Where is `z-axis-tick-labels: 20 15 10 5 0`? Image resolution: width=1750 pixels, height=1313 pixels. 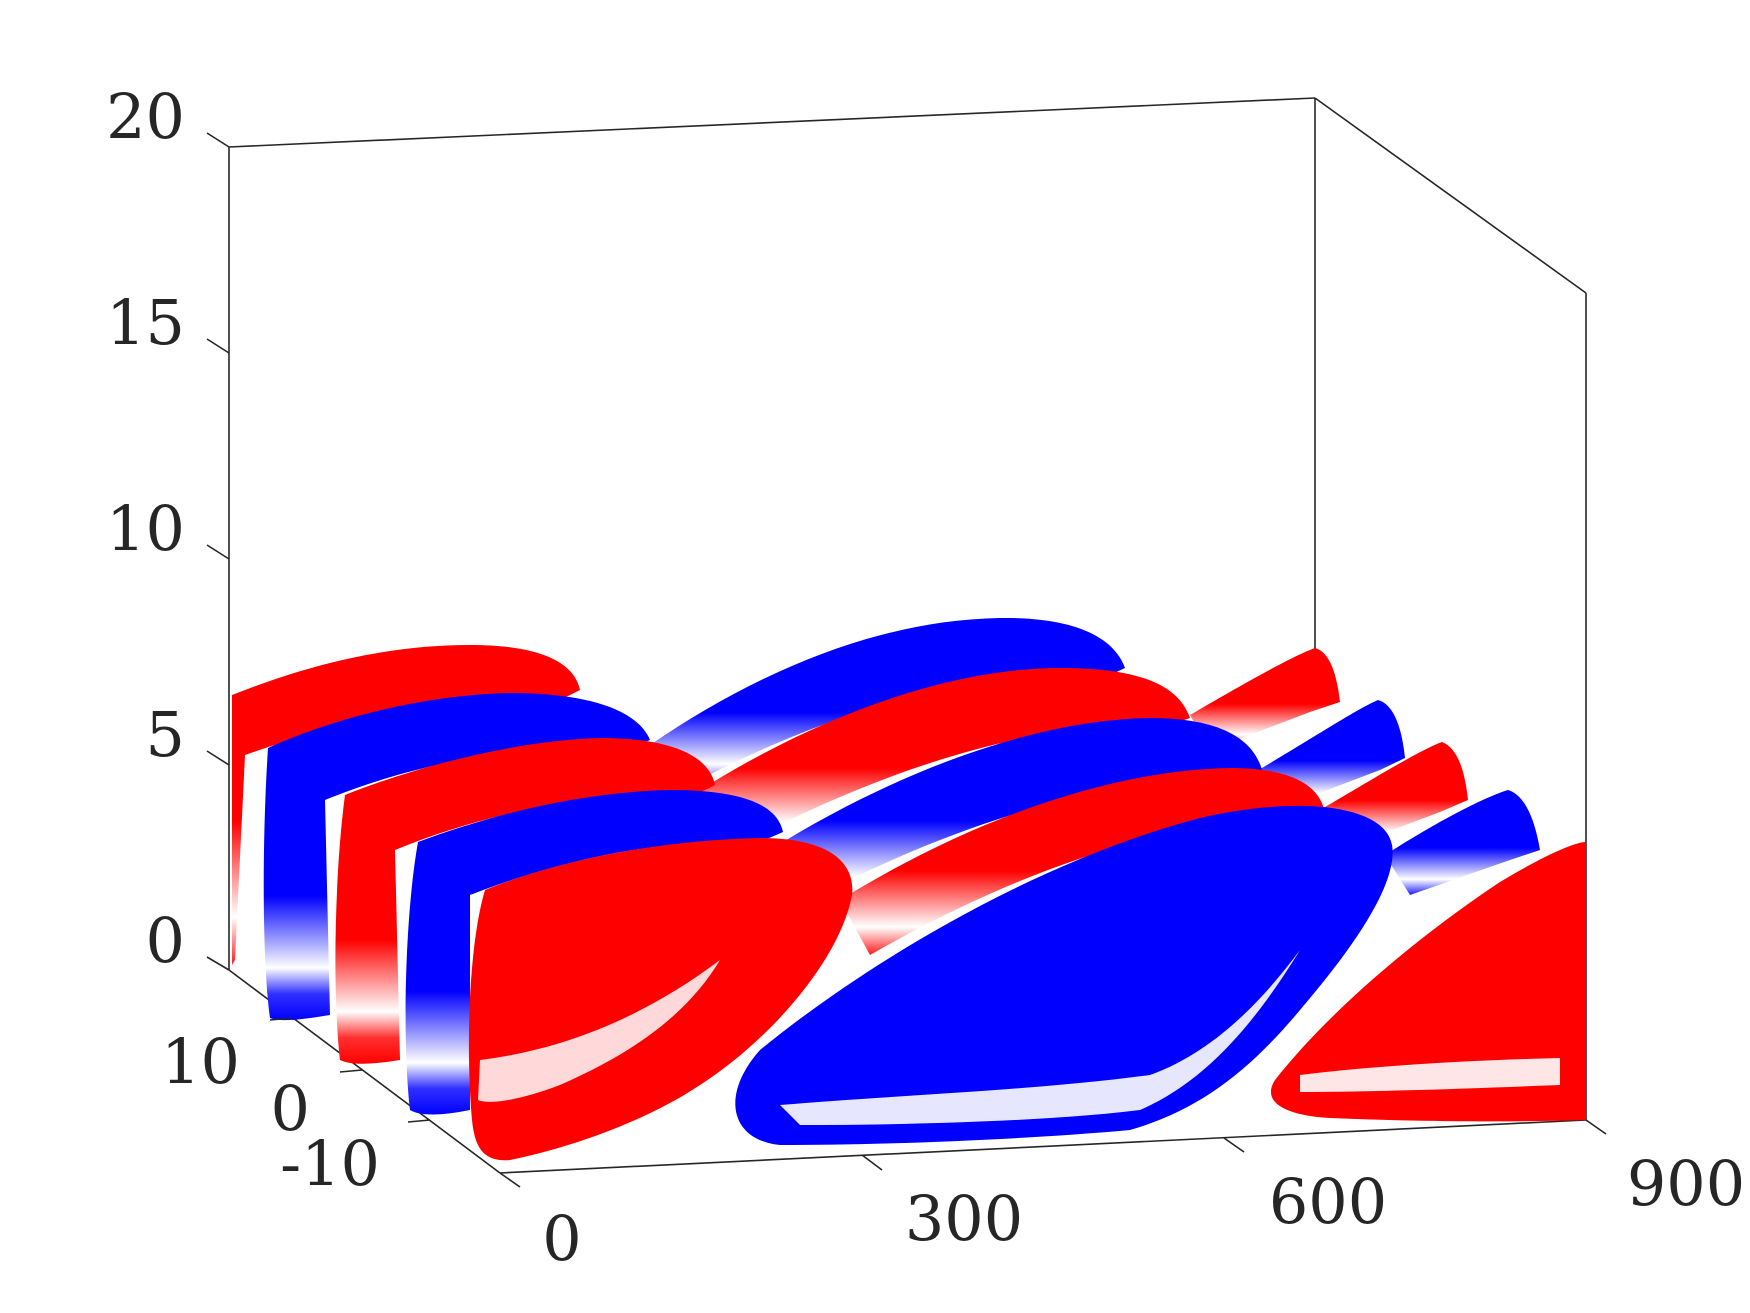
z-axis-tick-labels: 20 15 10 5 0 is located at coordinates (145, 528).